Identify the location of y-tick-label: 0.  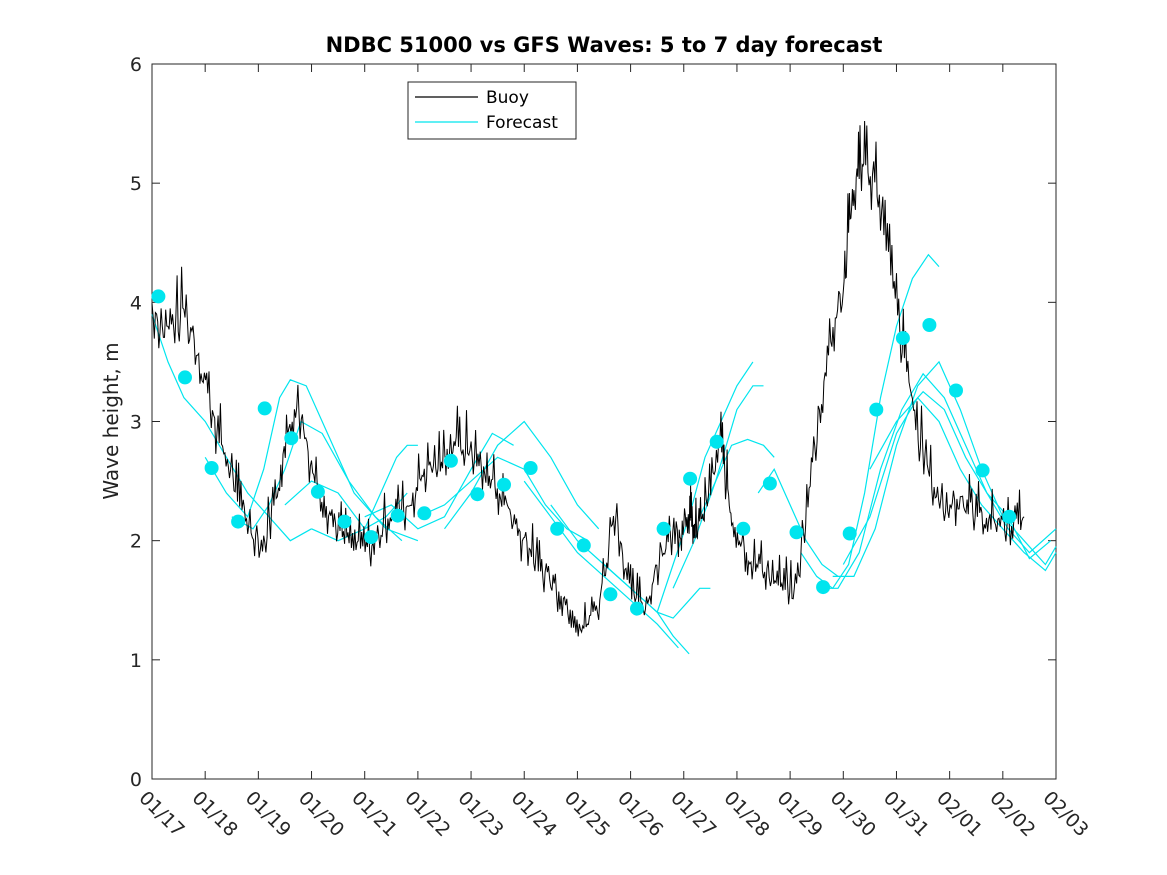
(136, 780).